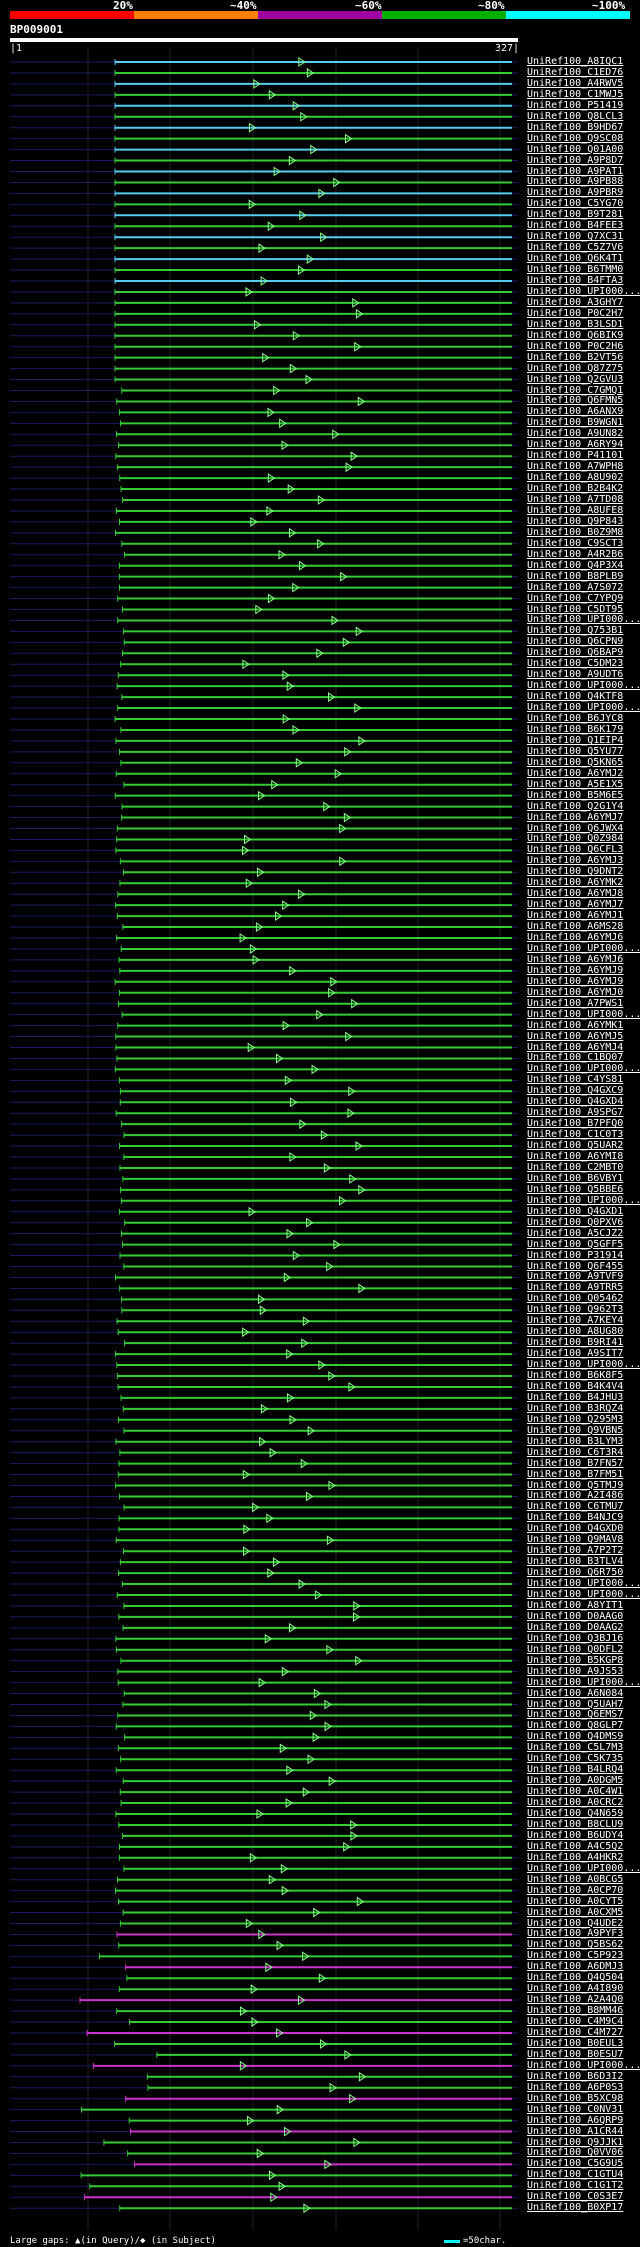 This screenshot has width=640, height=2247. What do you see at coordinates (575, 335) in the screenshot?
I see `hit-link: UniRef100_Q6BIK9` at bounding box center [575, 335].